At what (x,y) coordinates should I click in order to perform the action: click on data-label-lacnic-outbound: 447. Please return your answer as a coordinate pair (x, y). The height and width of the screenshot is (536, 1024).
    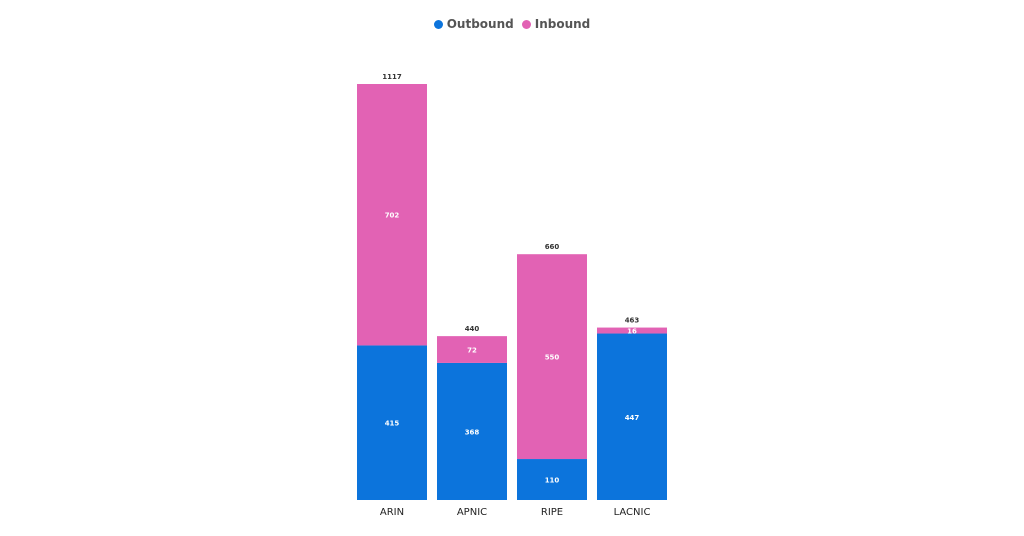
    Looking at the image, I should click on (632, 418).